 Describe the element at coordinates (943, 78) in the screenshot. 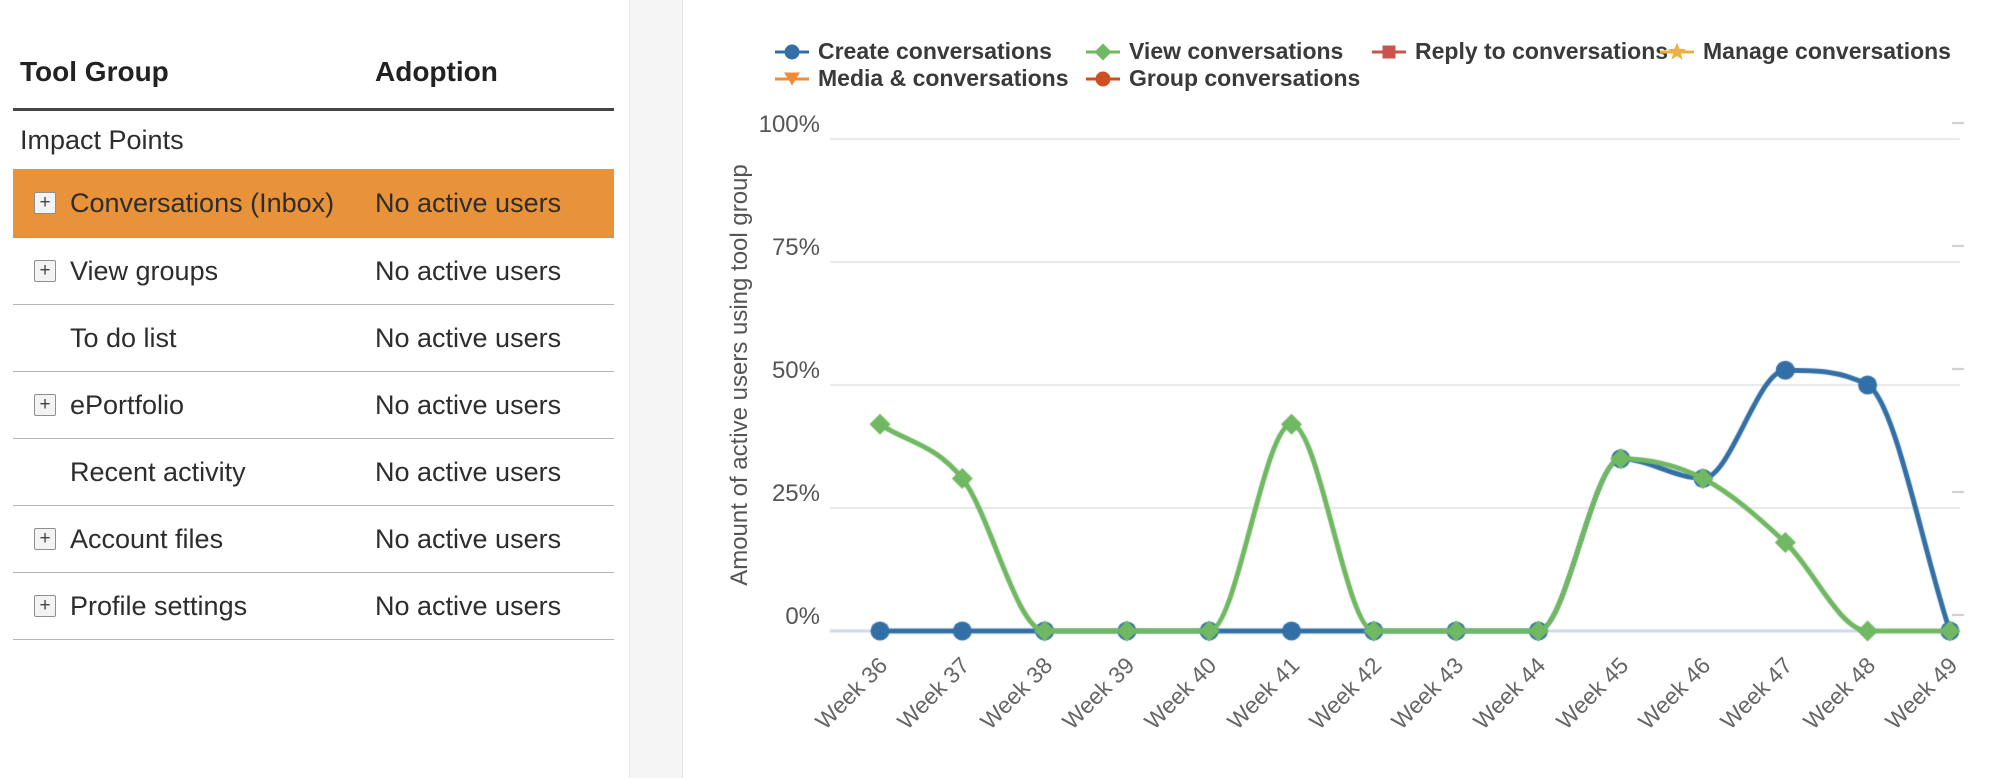

I see `legend-label: Media & conversations` at that location.